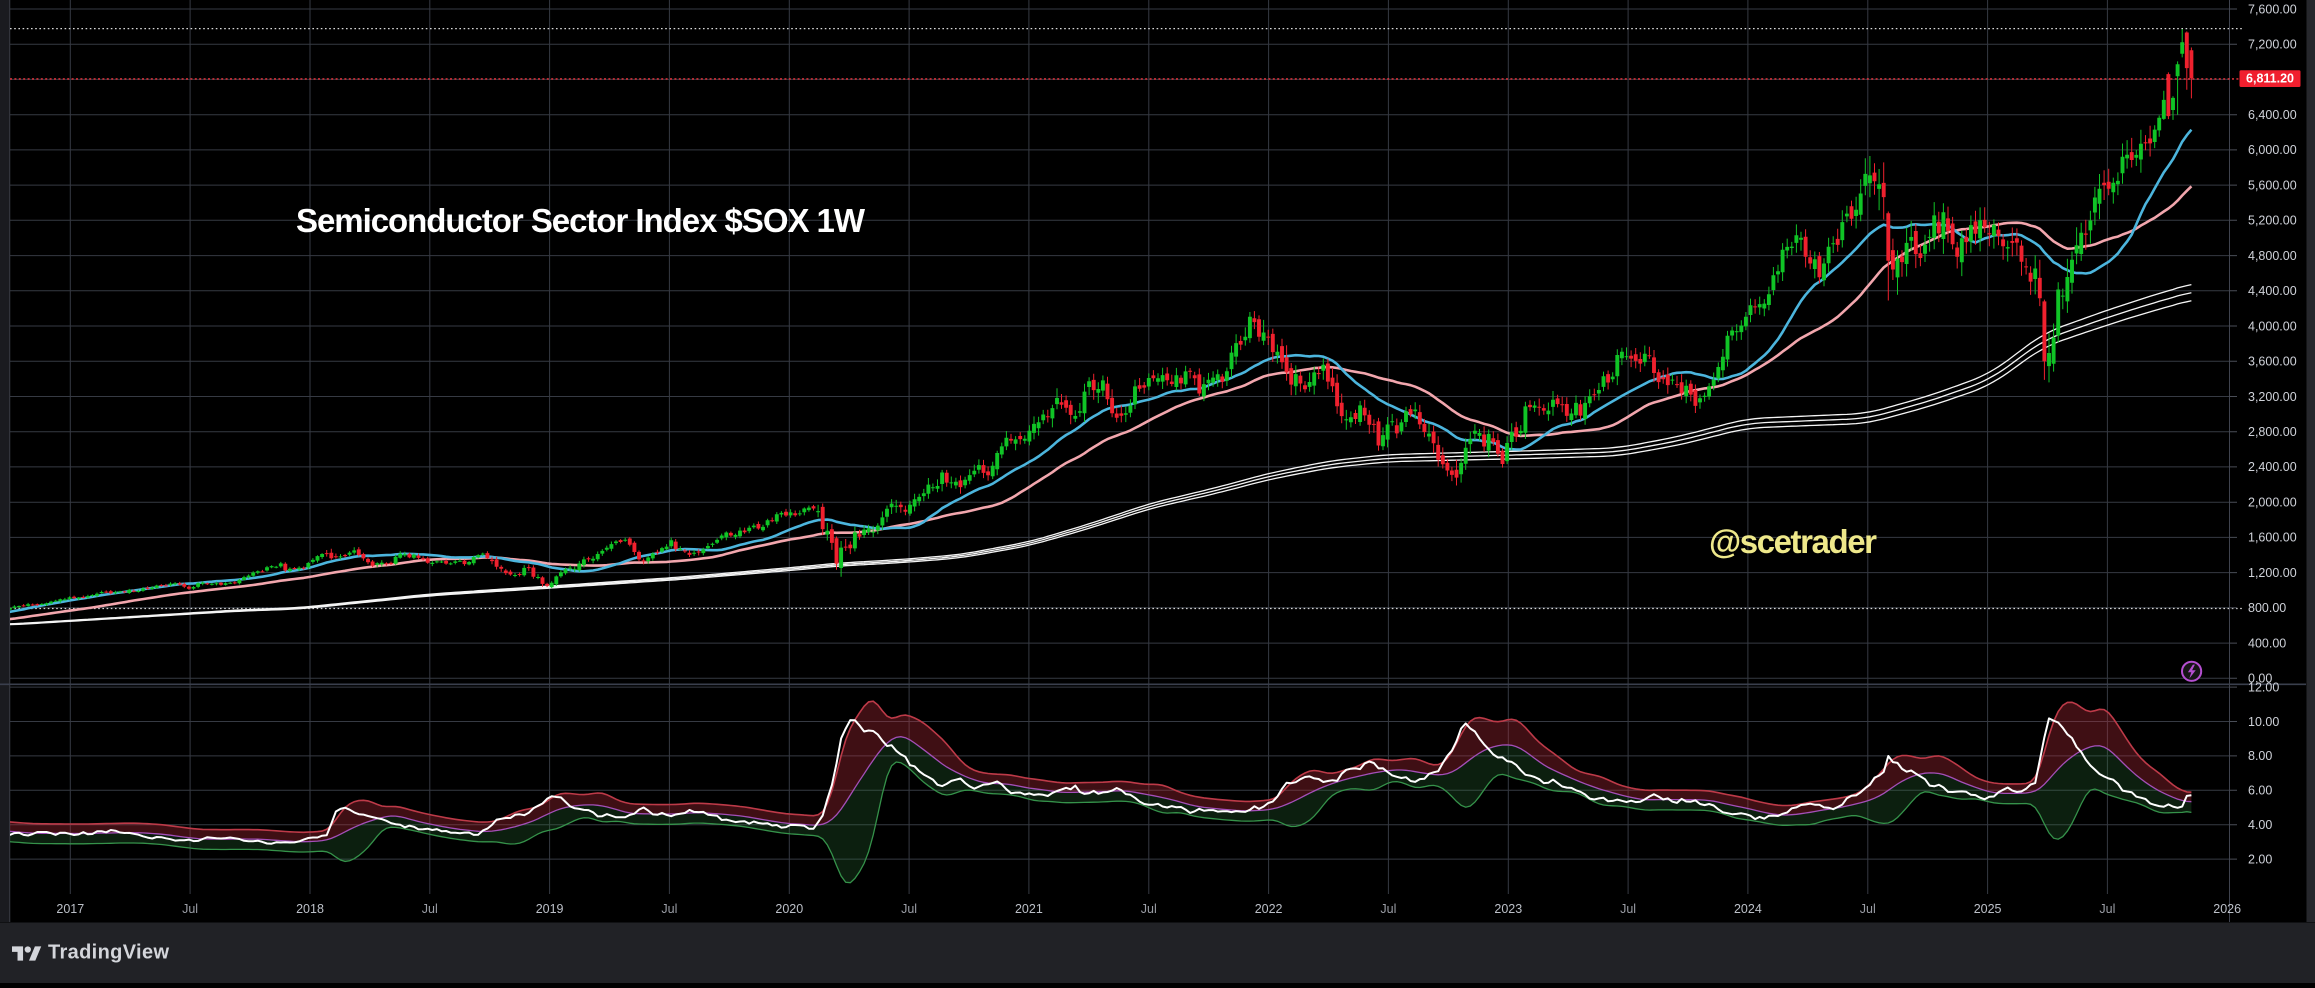 Image resolution: width=2315 pixels, height=988 pixels. Describe the element at coordinates (2260, 859) in the screenshot. I see `svg-text: 2.00` at that location.